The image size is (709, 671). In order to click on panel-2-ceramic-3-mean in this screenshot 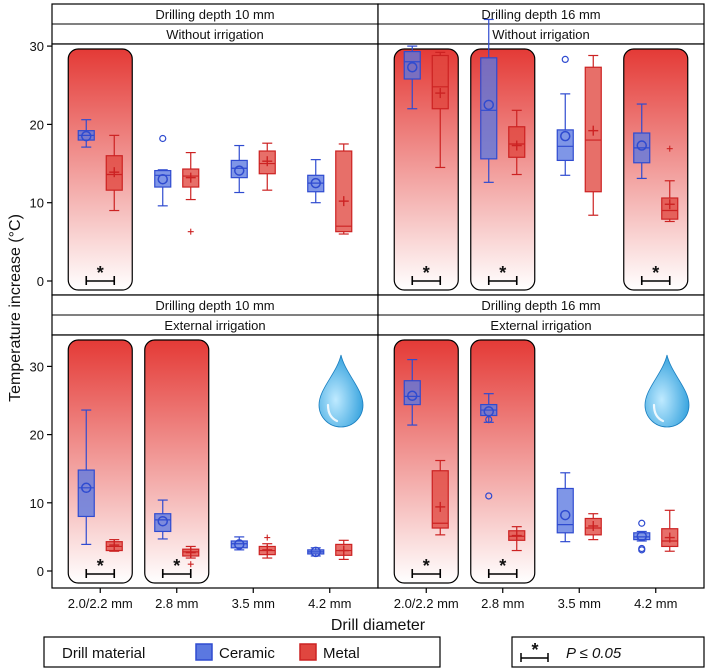, I will do `click(641, 145)`.